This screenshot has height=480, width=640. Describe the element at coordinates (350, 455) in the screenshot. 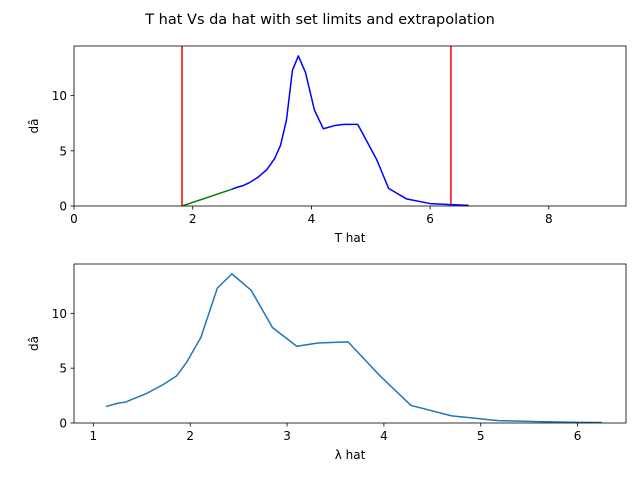

I see `x-axis-label: λ hat` at that location.